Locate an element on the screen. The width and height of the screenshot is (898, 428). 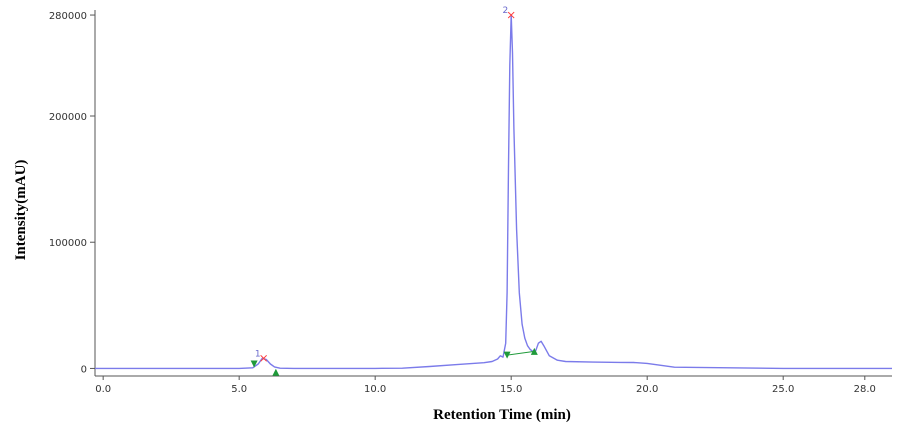
y-axis-title: Intensity(mAU) is located at coordinates (21, 210).